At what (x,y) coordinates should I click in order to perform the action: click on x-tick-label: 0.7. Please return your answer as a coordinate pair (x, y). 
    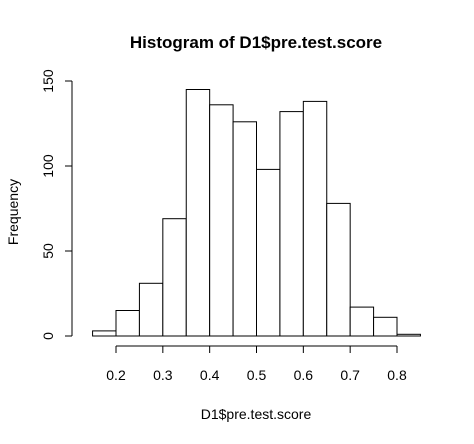
    Looking at the image, I should click on (350, 375).